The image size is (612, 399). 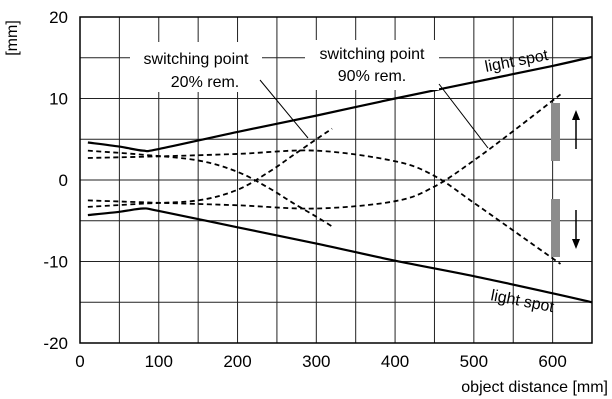 What do you see at coordinates (12, 38) in the screenshot?
I see `y-axis-title: [mm]` at bounding box center [12, 38].